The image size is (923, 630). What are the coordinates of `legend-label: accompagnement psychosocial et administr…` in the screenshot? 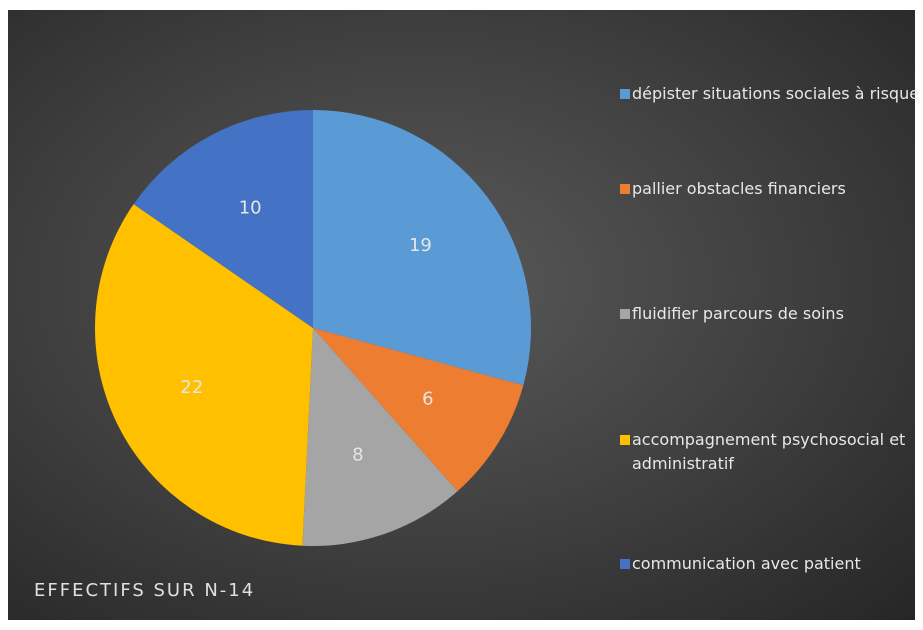 It's located at (769, 451).